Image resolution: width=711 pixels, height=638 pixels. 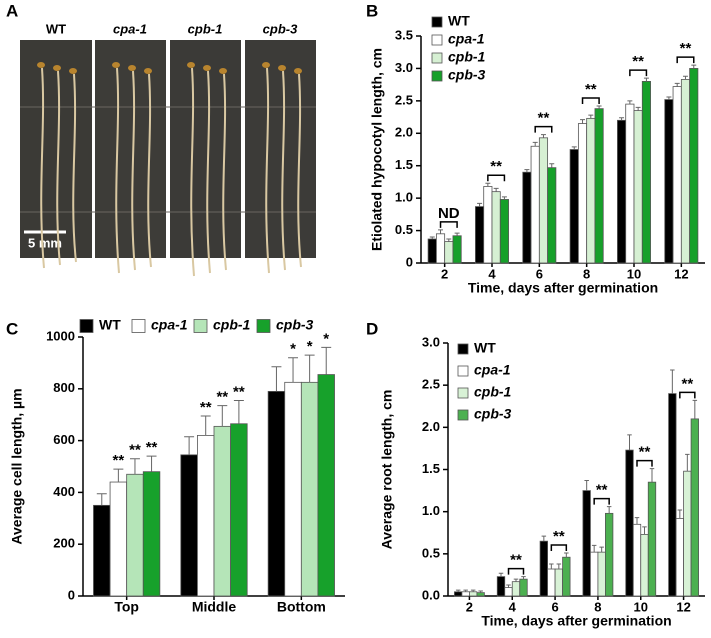 I want to click on panel-letter: D, so click(x=372, y=328).